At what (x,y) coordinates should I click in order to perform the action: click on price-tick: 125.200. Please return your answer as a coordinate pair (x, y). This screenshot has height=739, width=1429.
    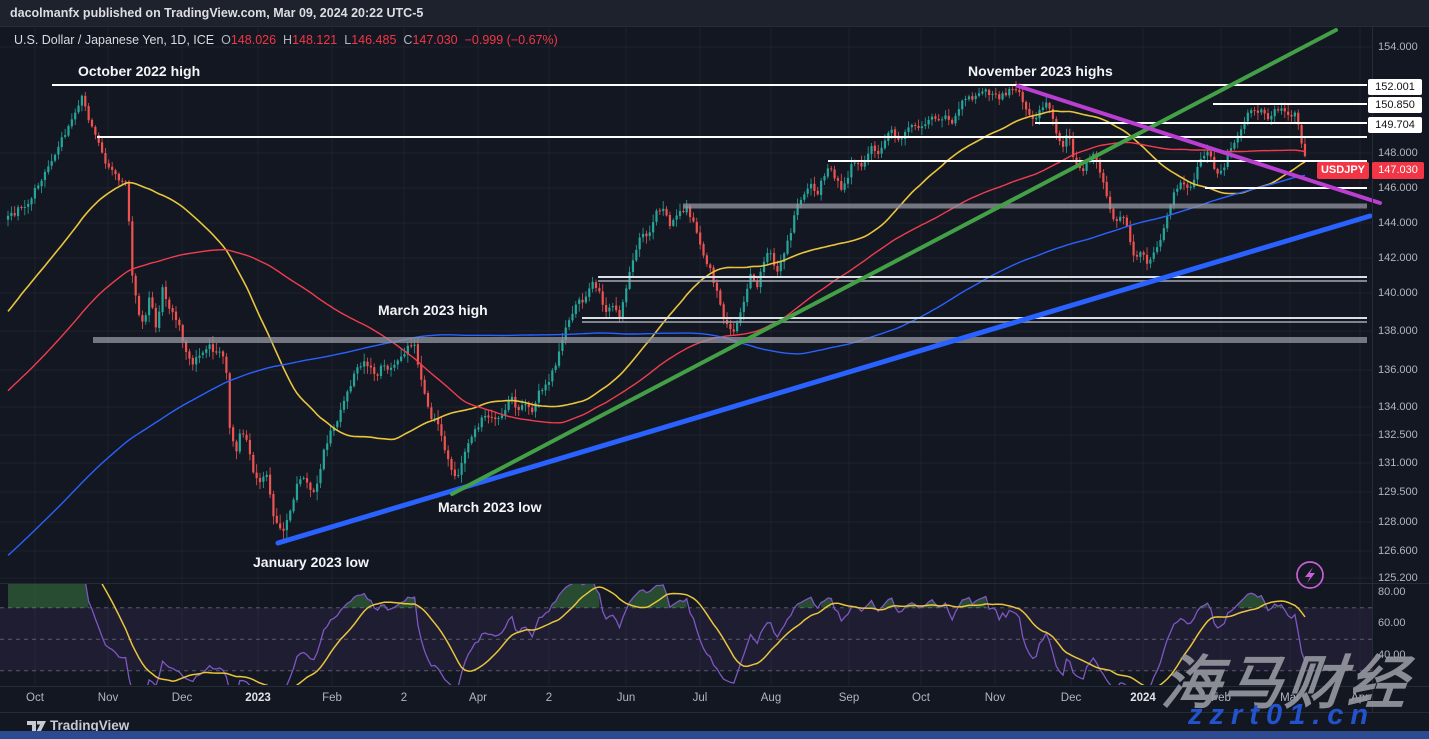
    Looking at the image, I should click on (1398, 578).